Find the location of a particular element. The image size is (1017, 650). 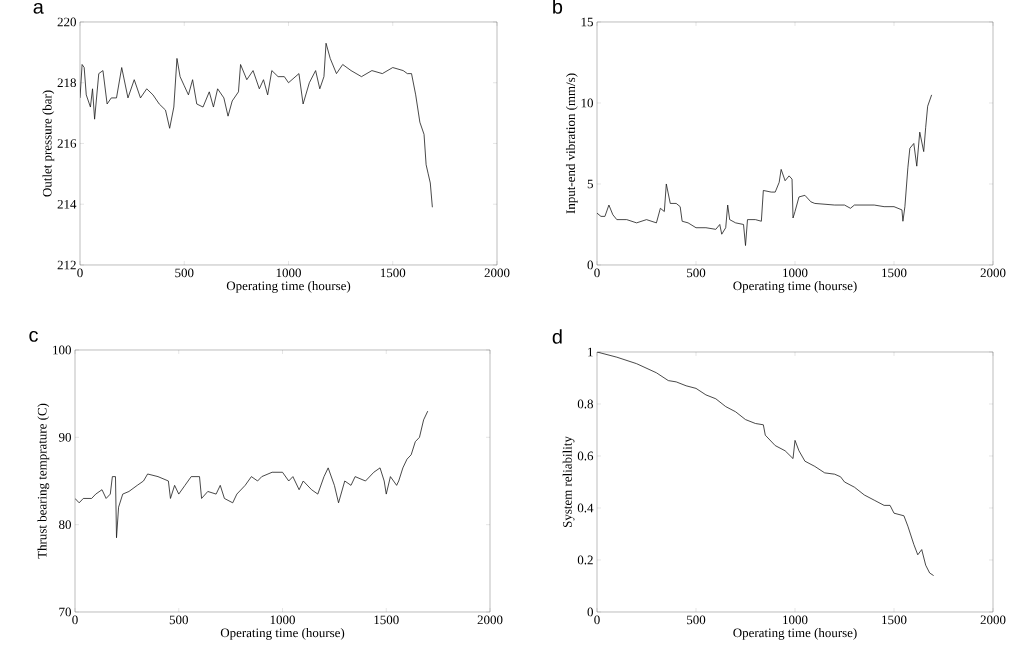

y-axis-title: Thrust bearing temprature (C) is located at coordinates (43, 481).